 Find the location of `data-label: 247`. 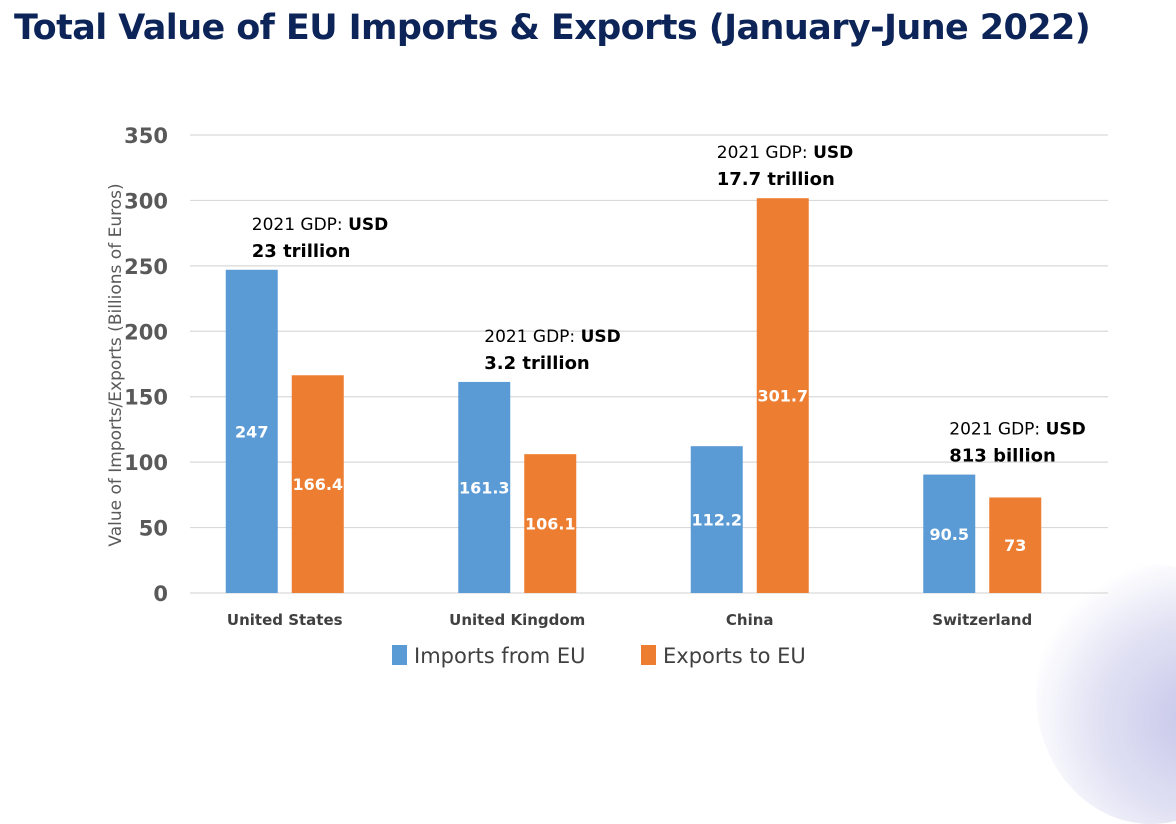

data-label: 247 is located at coordinates (251, 431).